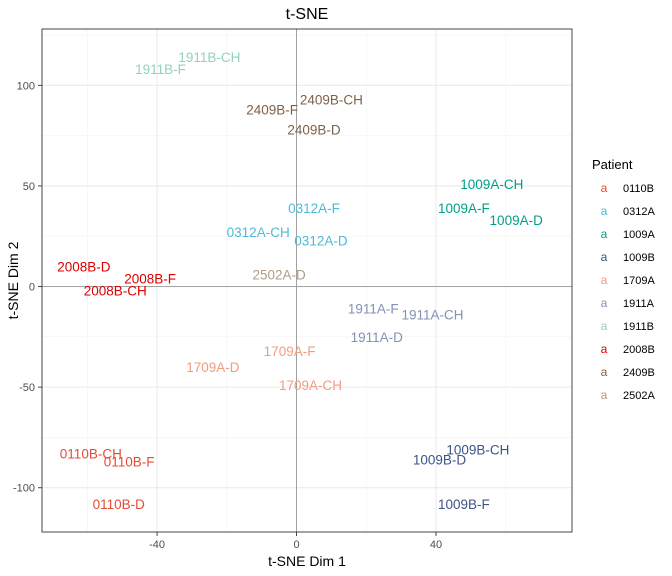  Describe the element at coordinates (84, 266) in the screenshot. I see `point-label: 2008B-D` at that location.